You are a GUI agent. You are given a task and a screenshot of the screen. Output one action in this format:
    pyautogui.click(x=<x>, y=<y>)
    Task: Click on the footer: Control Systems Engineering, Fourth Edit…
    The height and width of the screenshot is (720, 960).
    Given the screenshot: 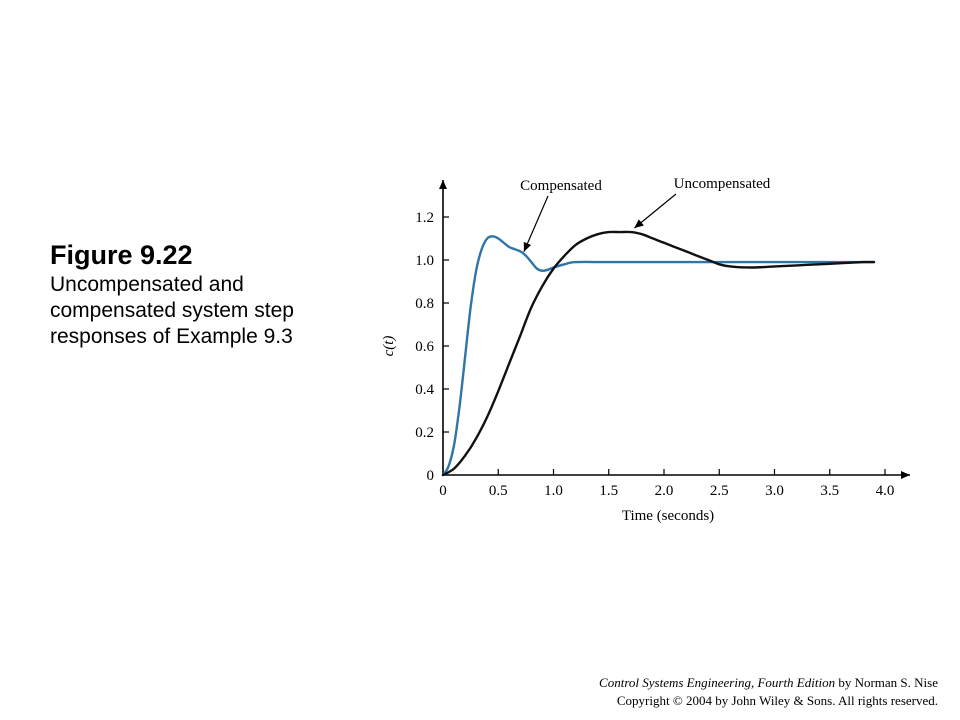 What is the action you would take?
    pyautogui.click(x=768, y=692)
    